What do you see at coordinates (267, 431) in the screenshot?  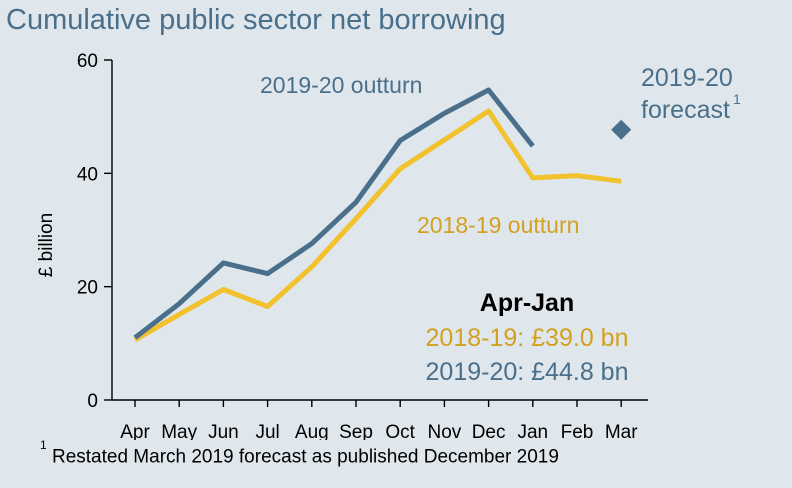 I see `x-tick-label: Jul` at bounding box center [267, 431].